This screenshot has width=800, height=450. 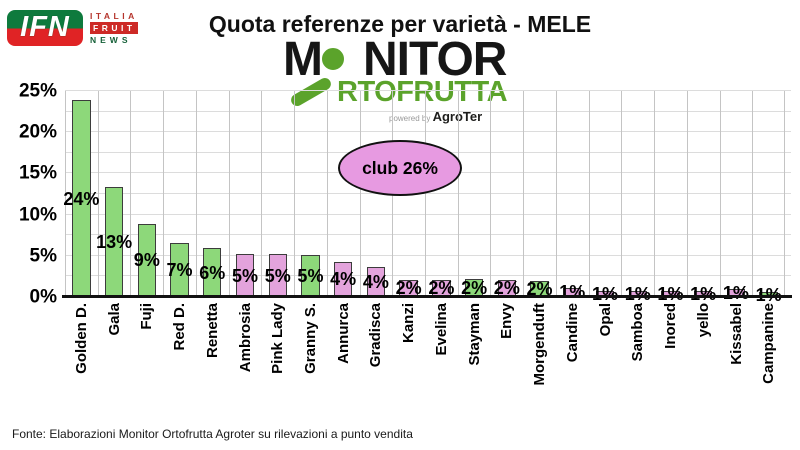 I want to click on x-category-text: Granny S., so click(x=310, y=338).